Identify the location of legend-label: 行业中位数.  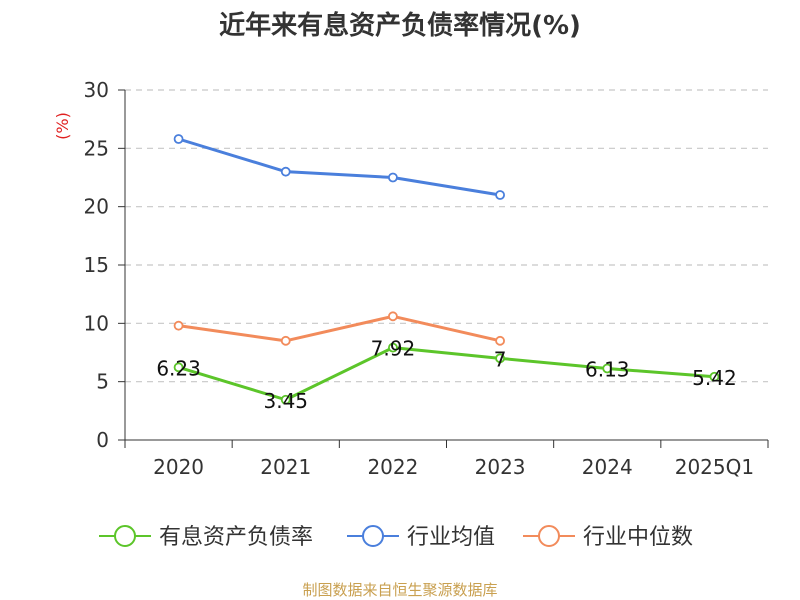
(638, 537).